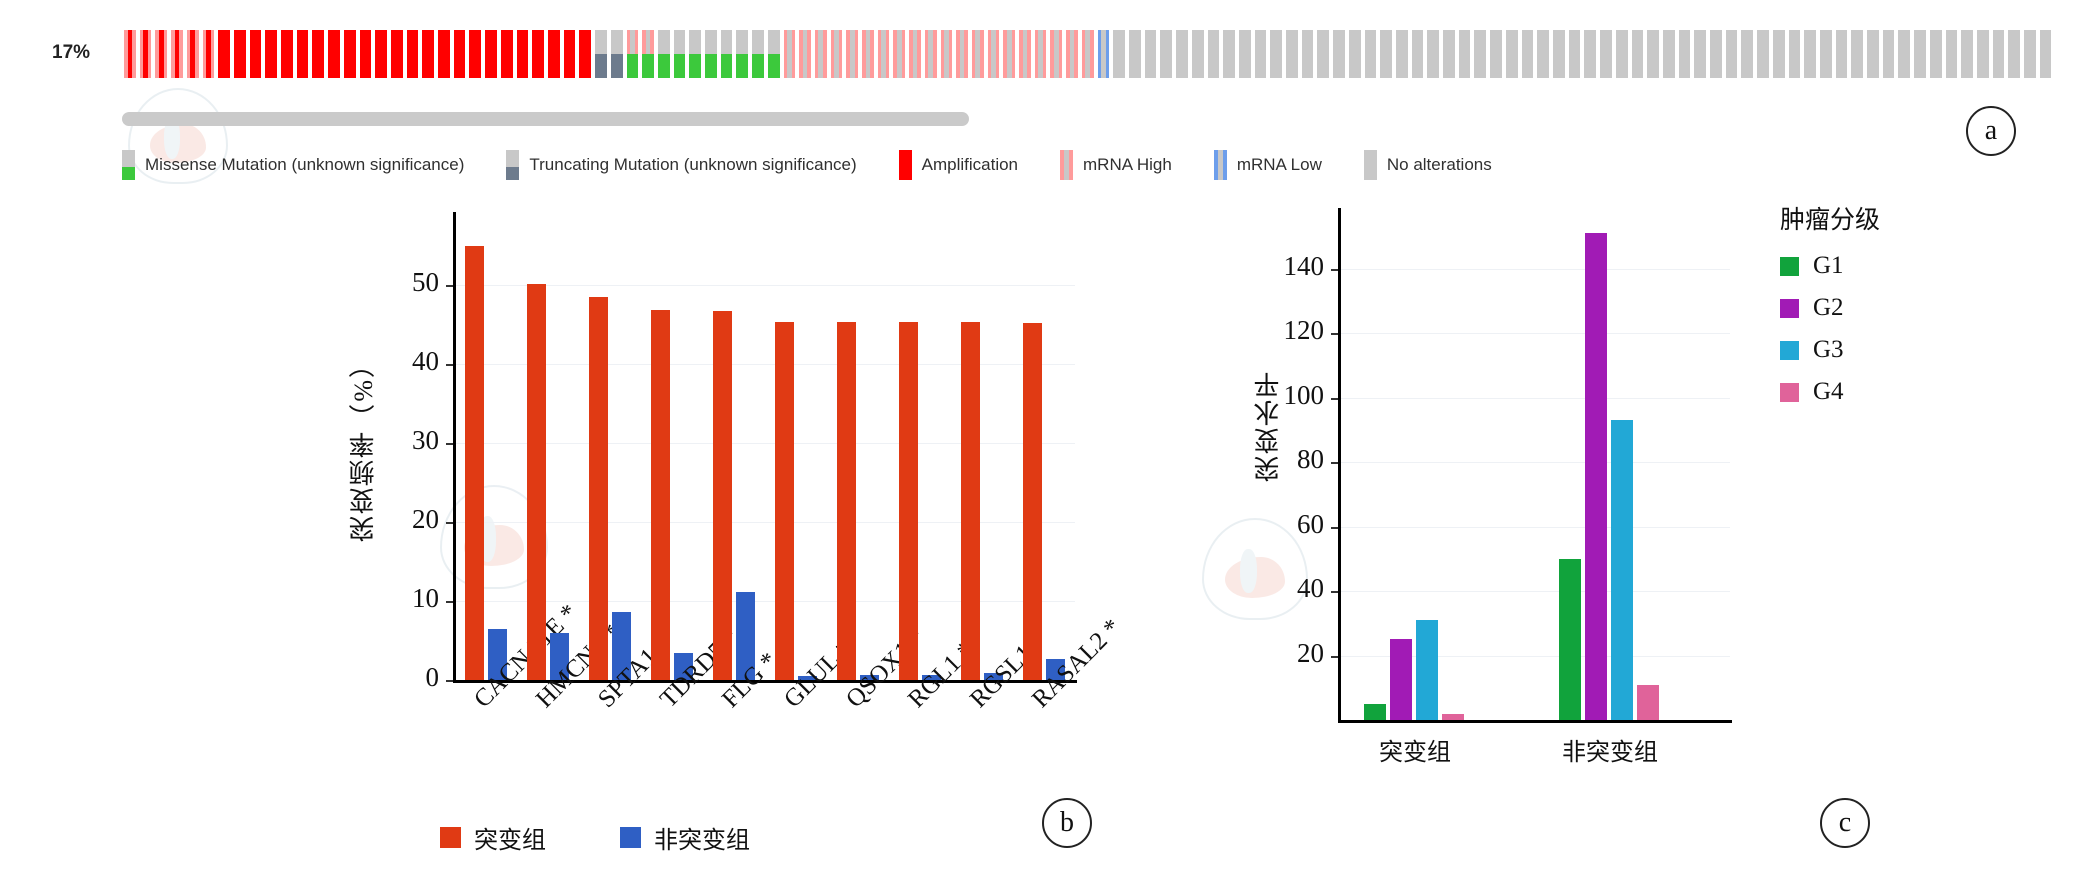 The height and width of the screenshot is (874, 2094). I want to click on legend-item-mrna-low: mRNA Low, so click(1267, 165).